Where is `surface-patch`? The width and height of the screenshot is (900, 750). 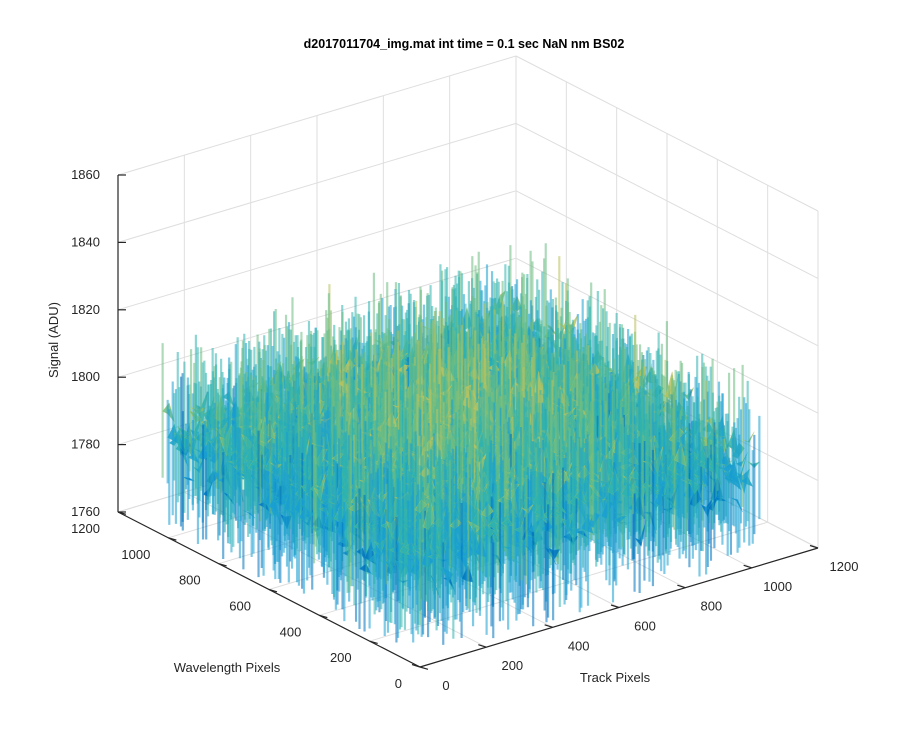
surface-patch is located at coordinates (249, 514).